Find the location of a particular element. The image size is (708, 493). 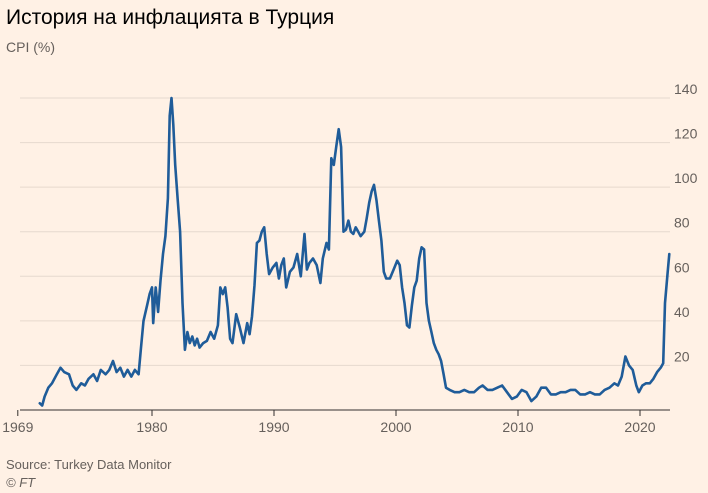

y-tick-label: 140 is located at coordinates (686, 89).